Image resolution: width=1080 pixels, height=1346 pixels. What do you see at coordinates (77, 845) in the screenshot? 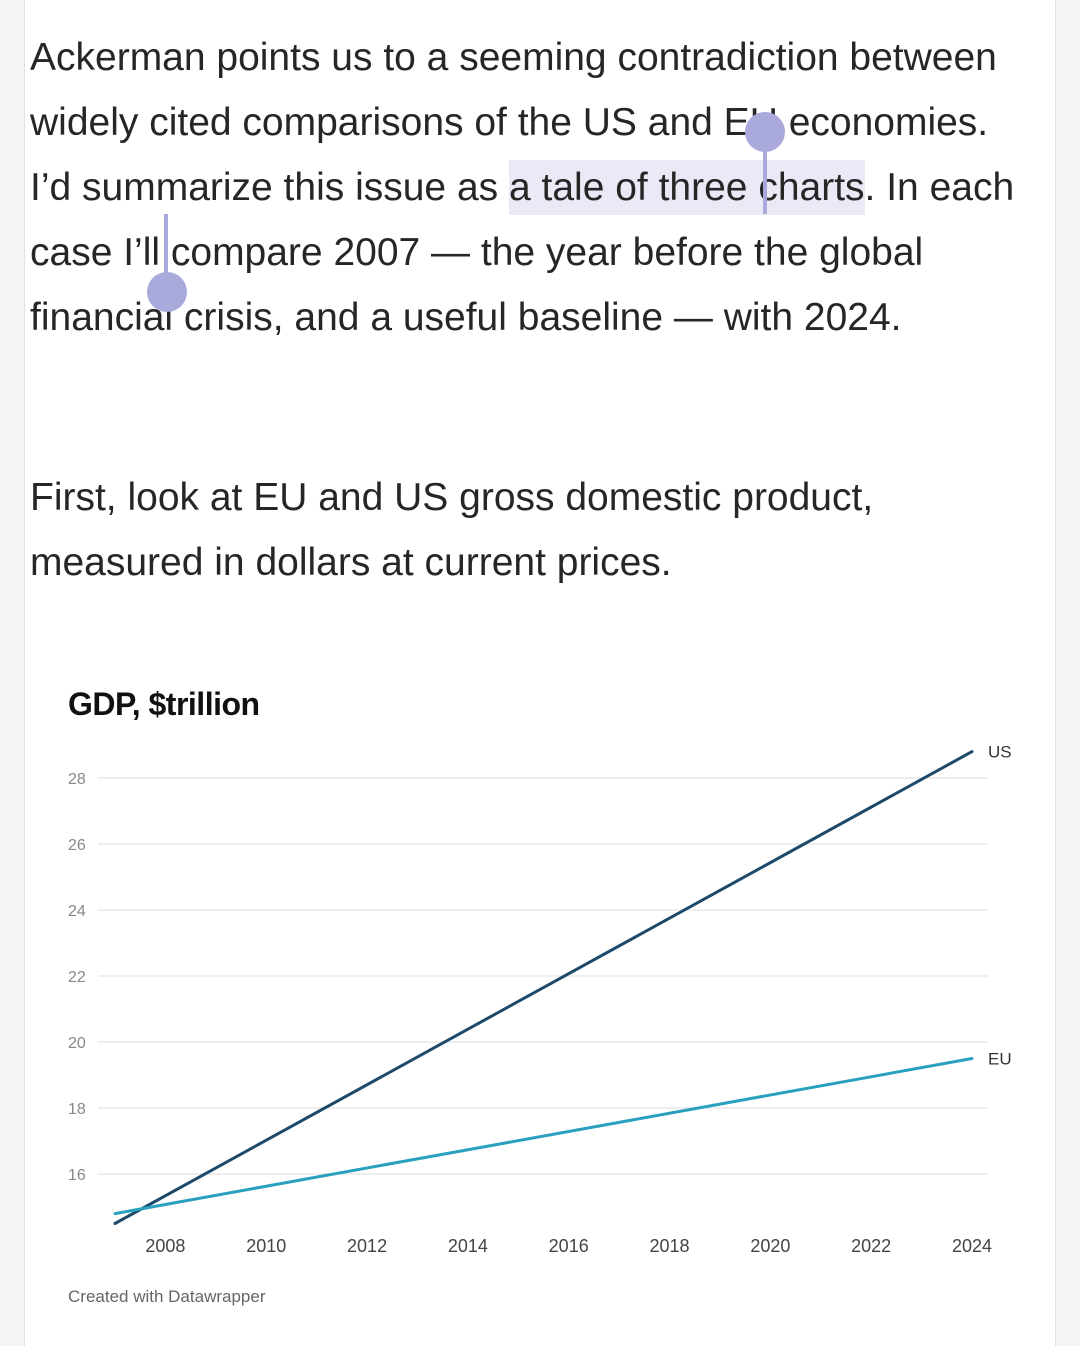
I see `y-tick-label: 26` at bounding box center [77, 845].